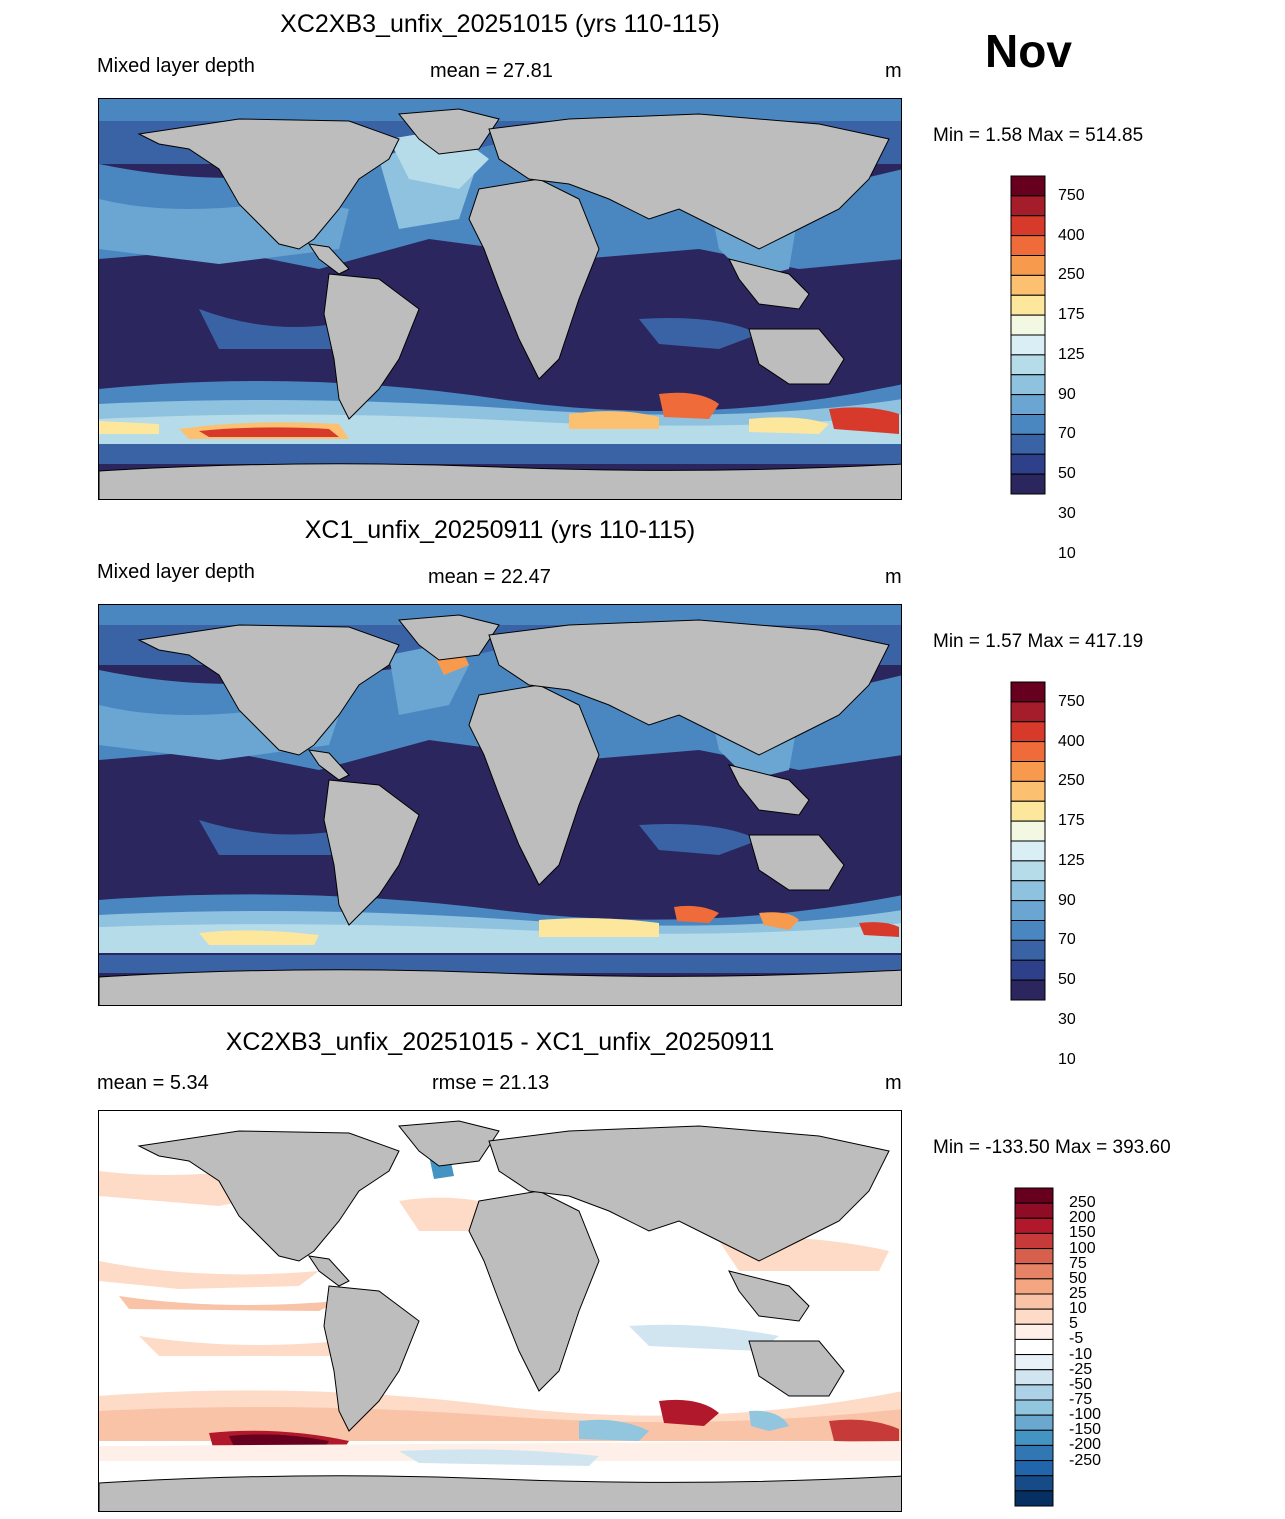 Image resolution: width=1285 pixels, height=1519 pixels. Describe the element at coordinates (1050, 368) in the screenshot. I see `panel-1-colorbar: 750 400 250 175 125 90 70 50 30 10` at that location.